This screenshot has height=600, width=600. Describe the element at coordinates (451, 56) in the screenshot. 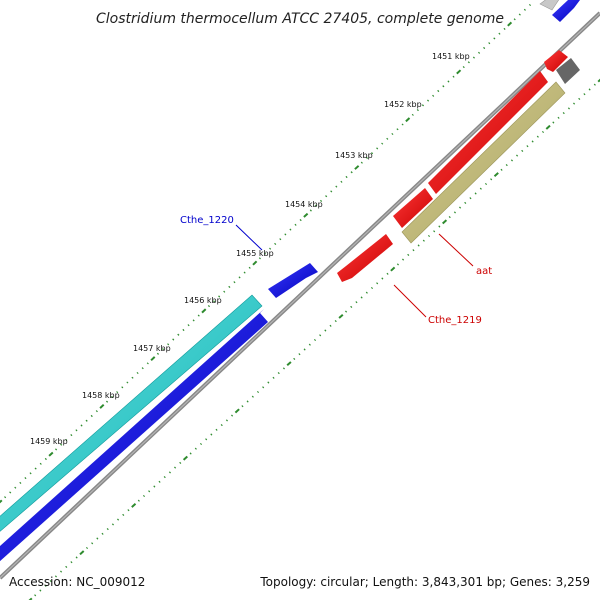

I see `tick-label-1451: 1451 kbp` at that location.